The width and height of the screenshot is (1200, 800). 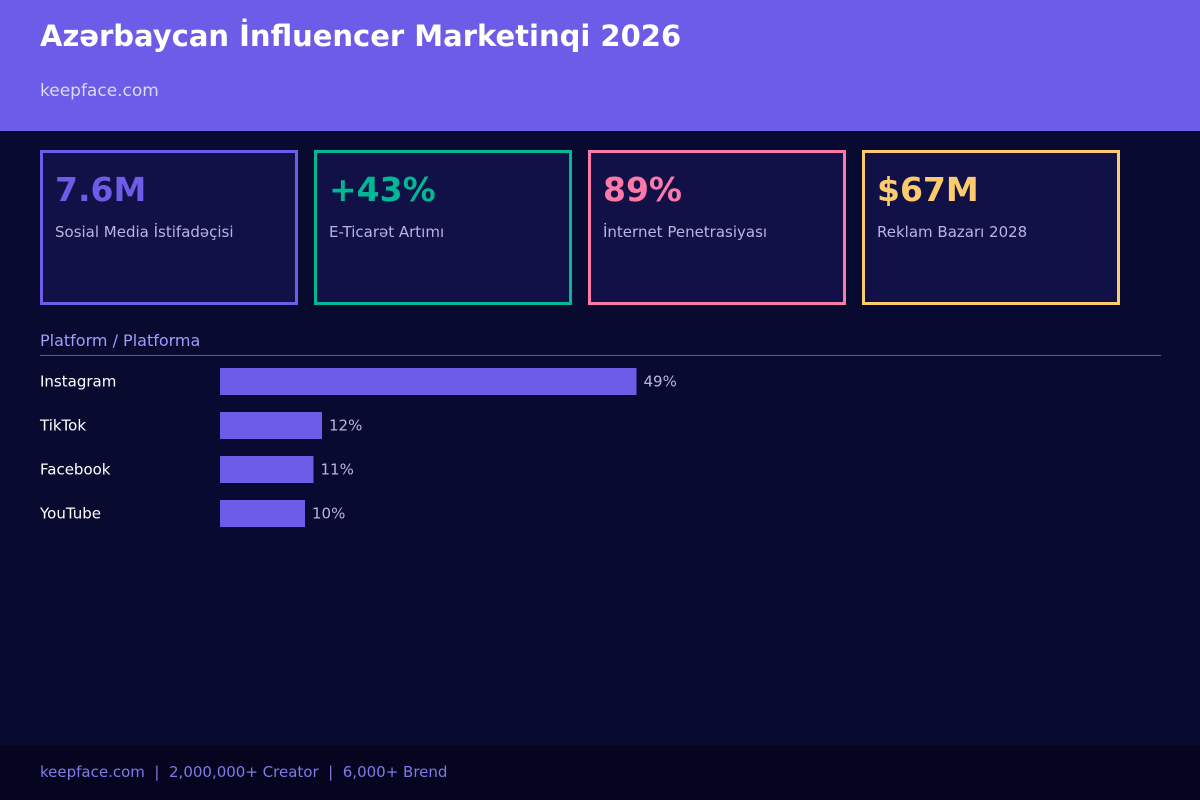 I want to click on category-label-youtube: YouTube, so click(x=70, y=514).